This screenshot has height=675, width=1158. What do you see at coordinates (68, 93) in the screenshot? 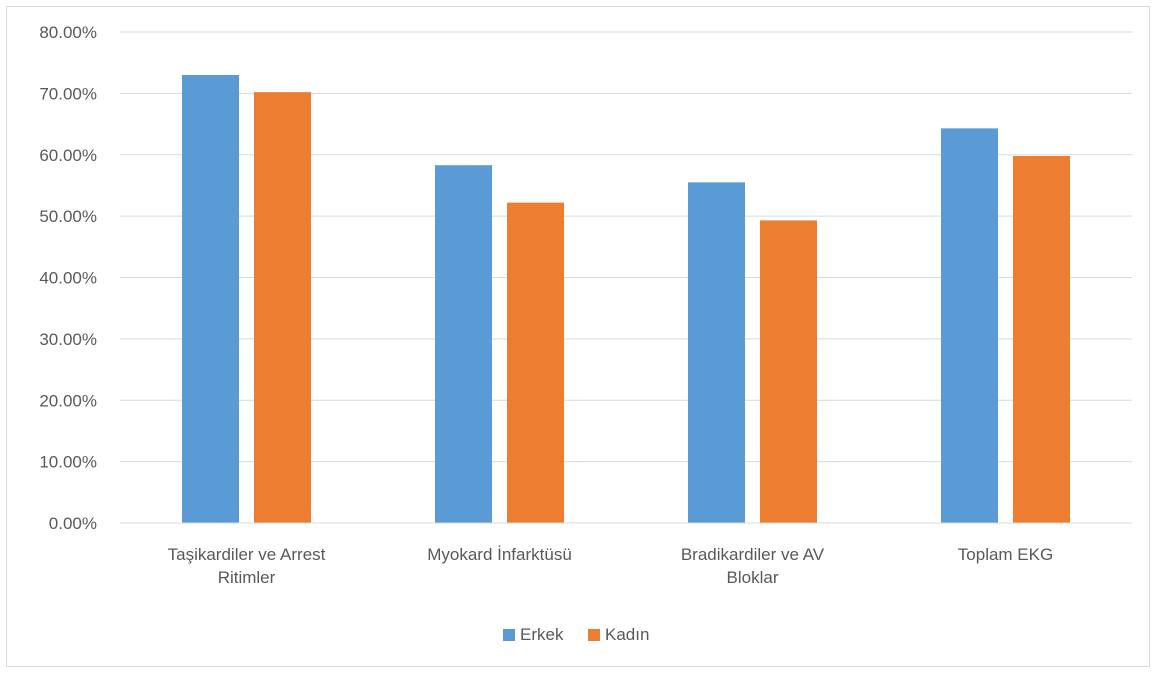
I see `y-tick-label: 70.00%` at bounding box center [68, 93].